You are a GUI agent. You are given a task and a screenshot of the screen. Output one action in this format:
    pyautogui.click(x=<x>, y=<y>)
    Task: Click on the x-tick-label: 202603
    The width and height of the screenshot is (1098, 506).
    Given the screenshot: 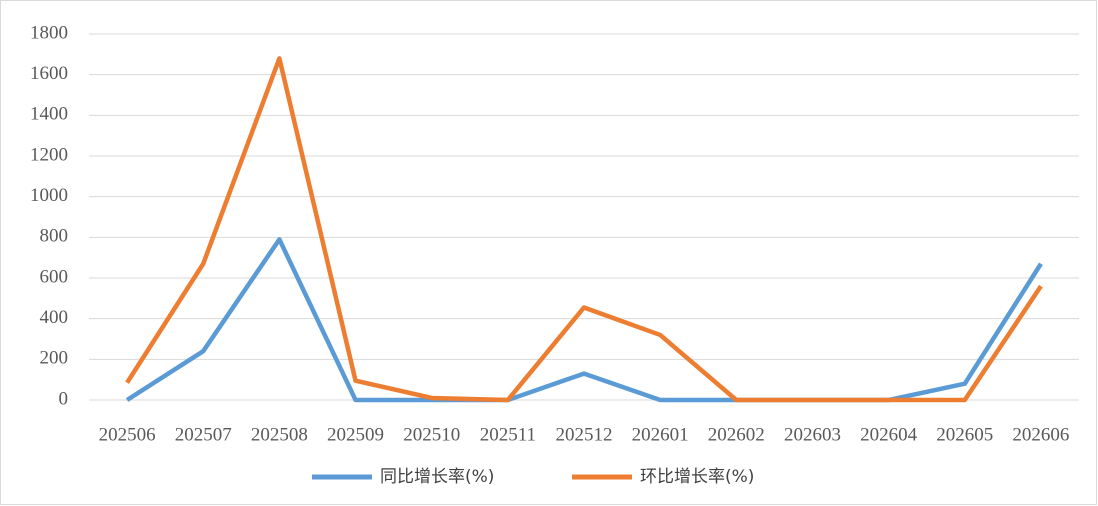 What is the action you would take?
    pyautogui.click(x=812, y=434)
    